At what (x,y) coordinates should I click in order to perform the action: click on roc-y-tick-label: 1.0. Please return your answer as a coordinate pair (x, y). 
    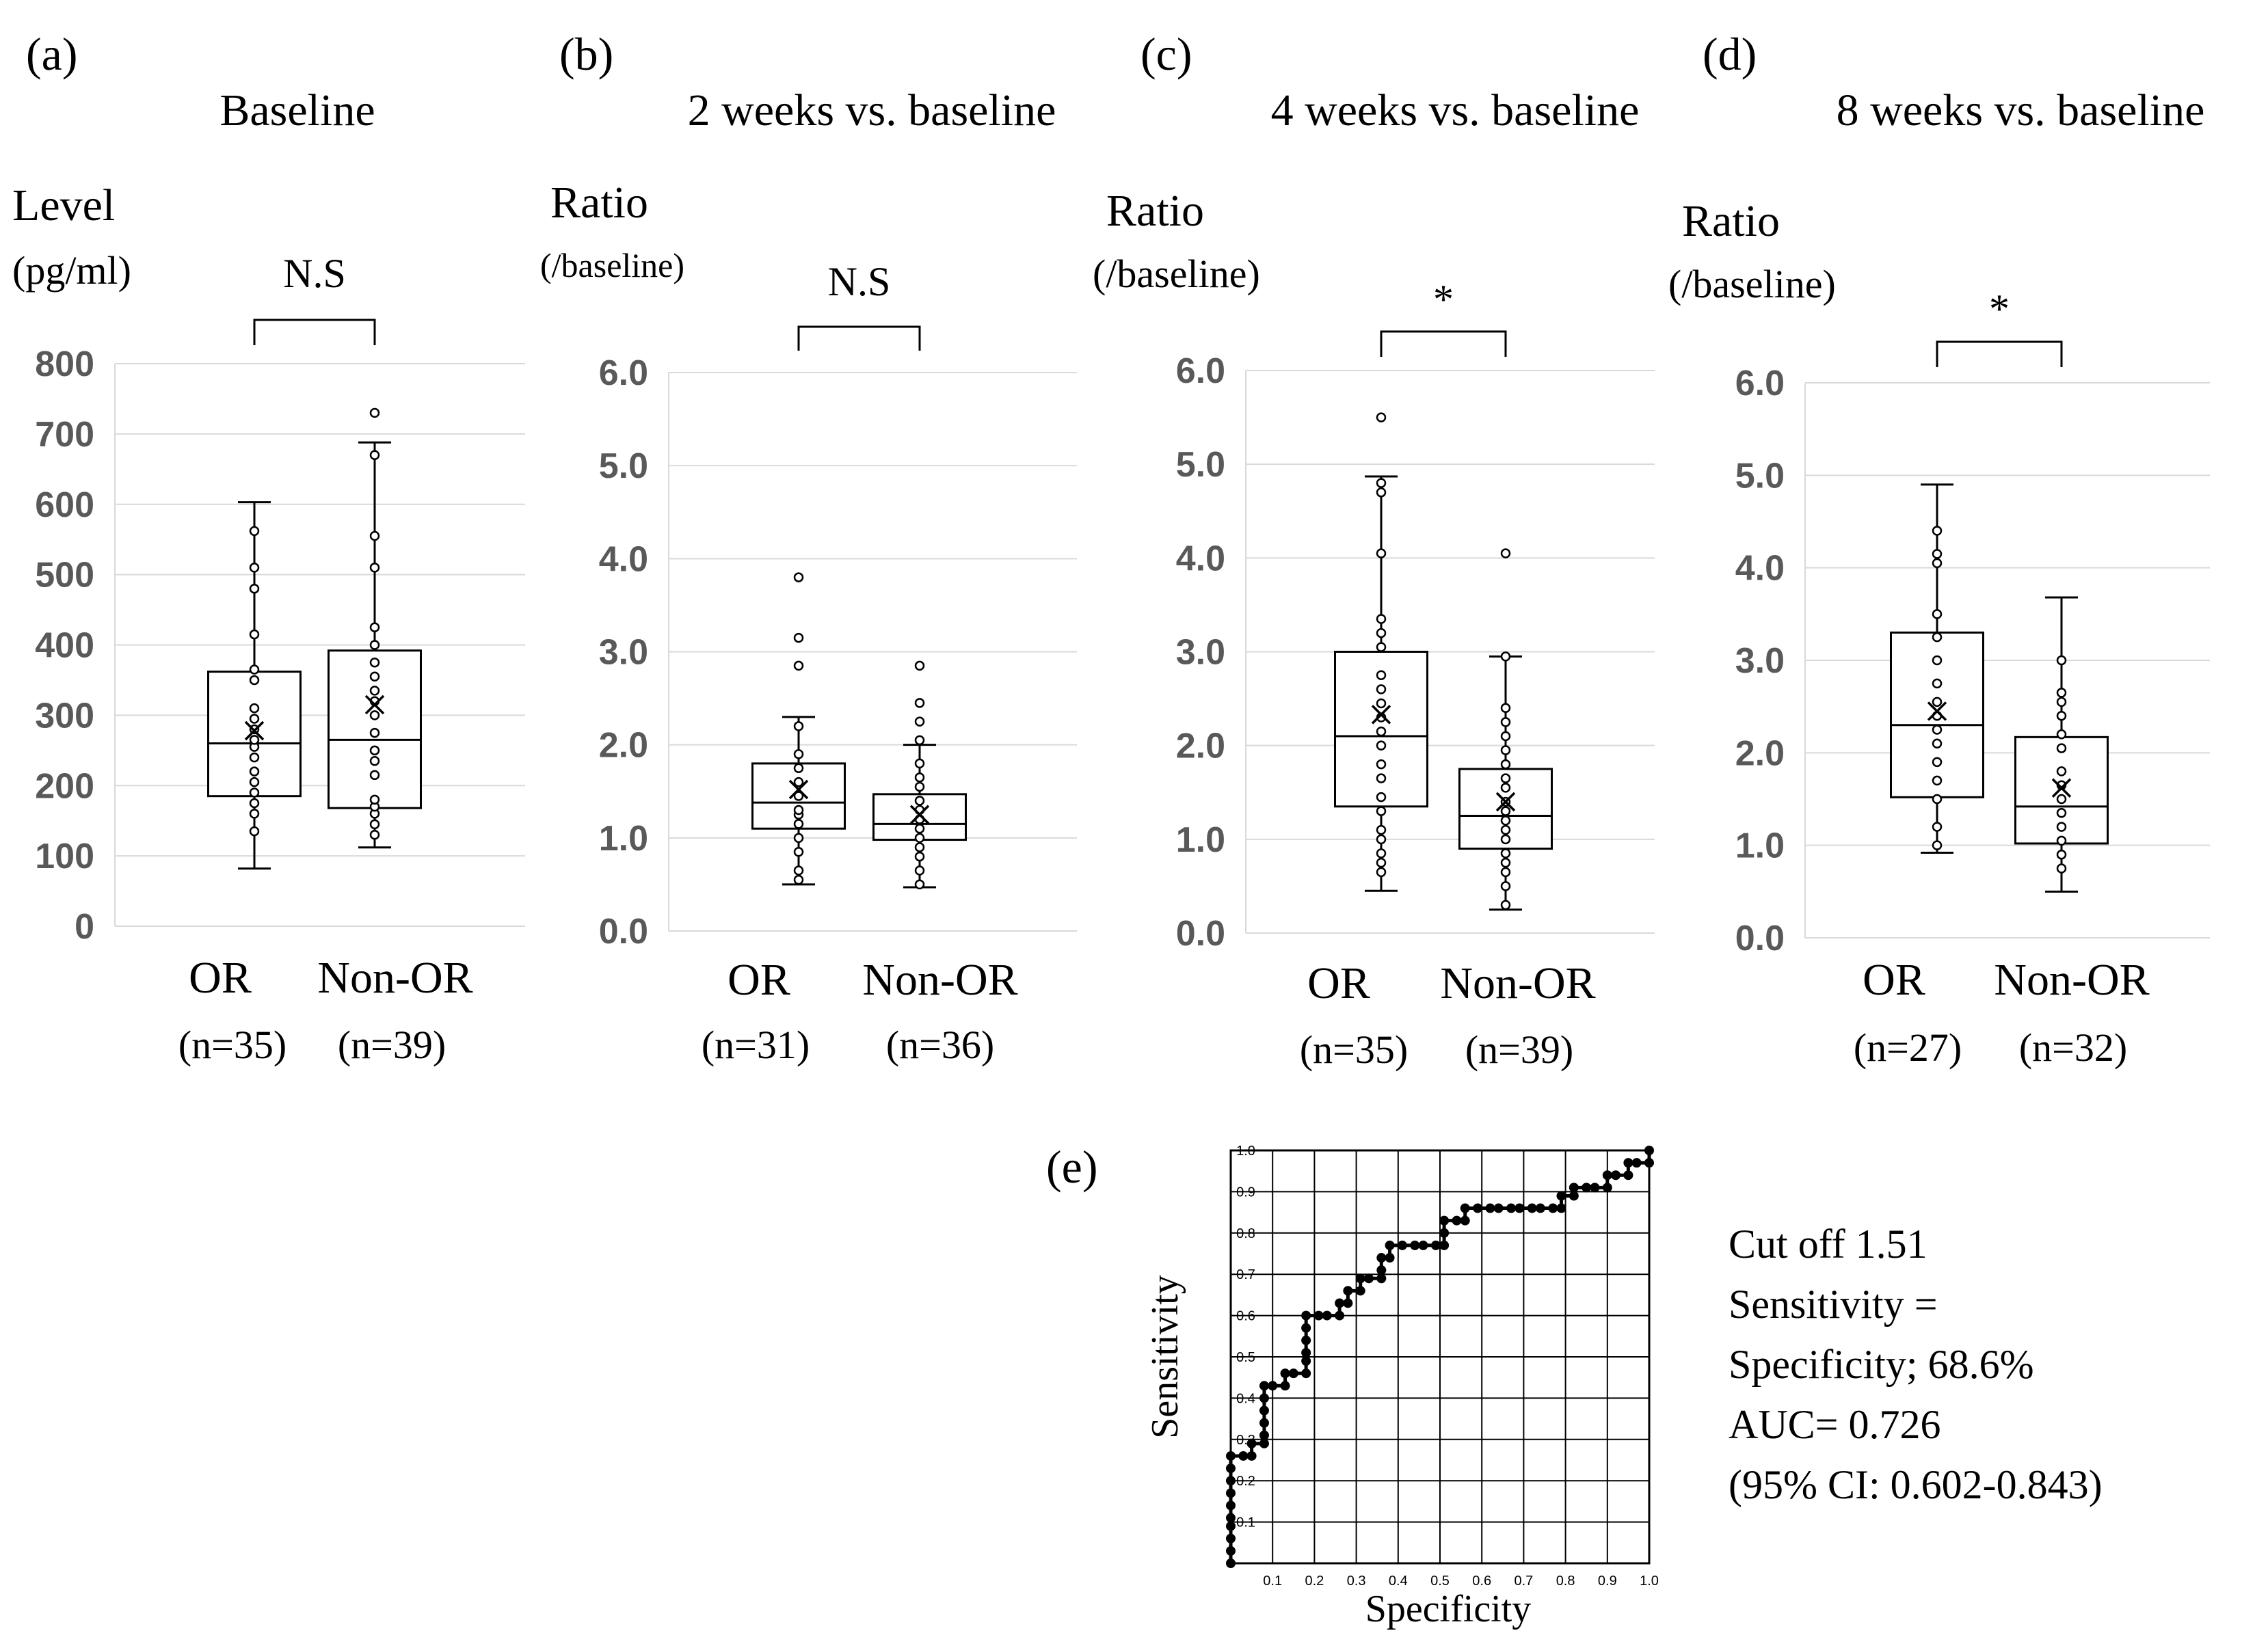
    Looking at the image, I should click on (1245, 1151).